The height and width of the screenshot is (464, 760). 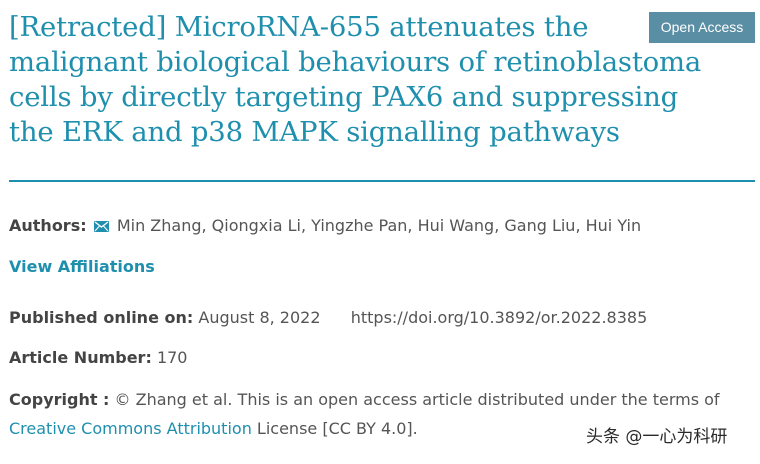 What do you see at coordinates (80, 357) in the screenshot?
I see `article-number-label: Article Number:` at bounding box center [80, 357].